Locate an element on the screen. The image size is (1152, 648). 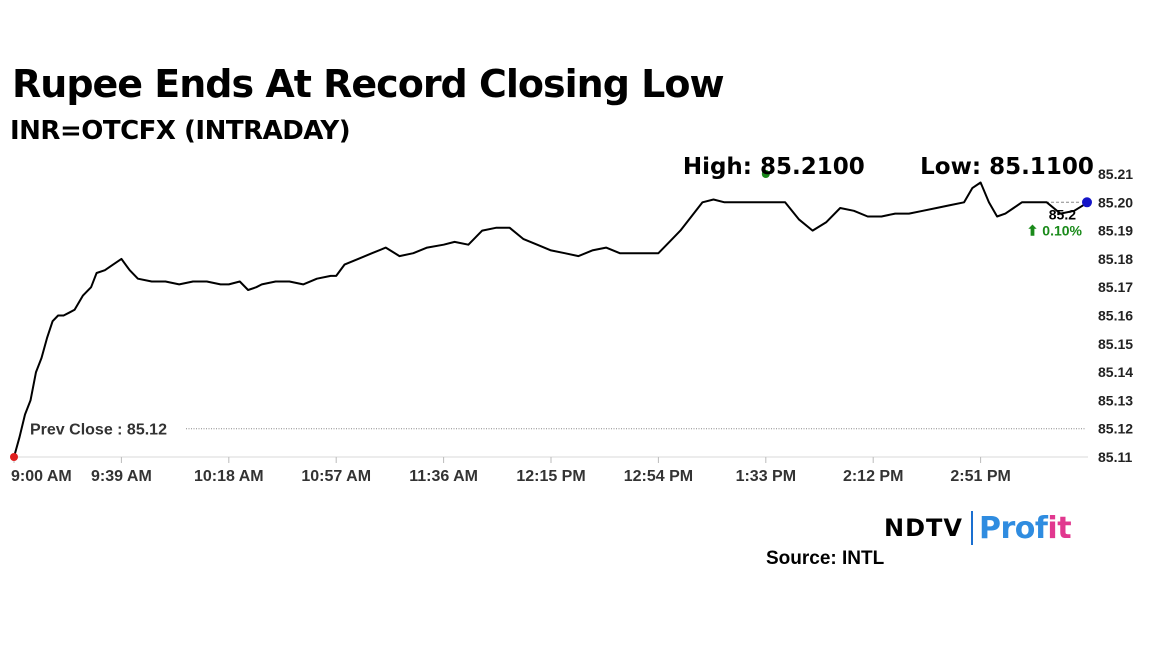
x-tick-label-5: 12:15 PM is located at coordinates (550, 476).